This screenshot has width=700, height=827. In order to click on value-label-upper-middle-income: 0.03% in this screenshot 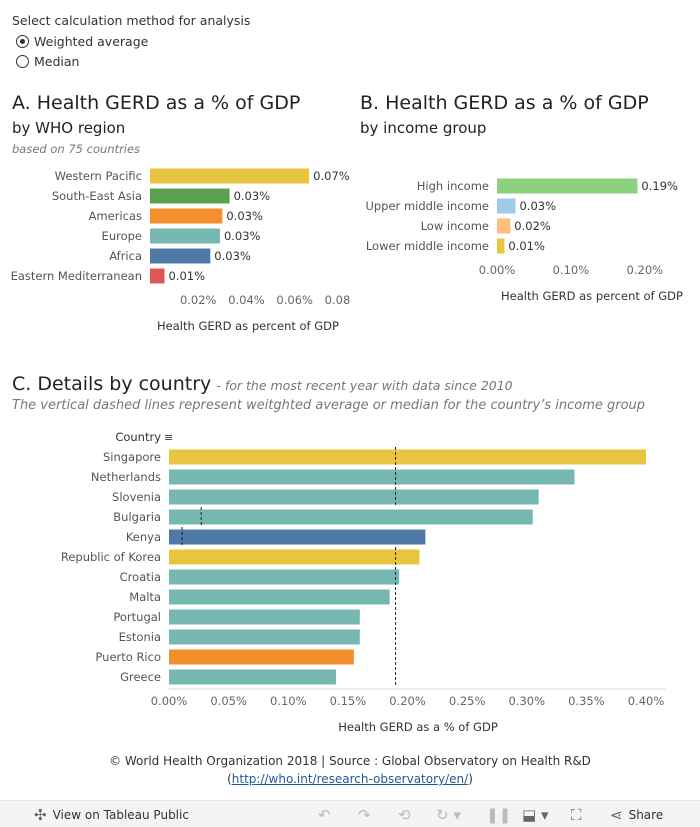, I will do `click(537, 206)`.